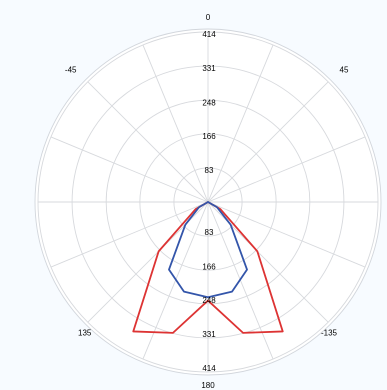 The height and width of the screenshot is (390, 387). What do you see at coordinates (71, 70) in the screenshot?
I see `angular-tick-label-5: -45` at bounding box center [71, 70].